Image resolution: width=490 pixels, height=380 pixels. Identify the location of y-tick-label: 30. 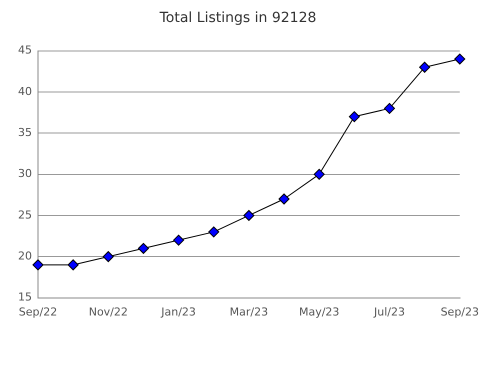
(25, 173).